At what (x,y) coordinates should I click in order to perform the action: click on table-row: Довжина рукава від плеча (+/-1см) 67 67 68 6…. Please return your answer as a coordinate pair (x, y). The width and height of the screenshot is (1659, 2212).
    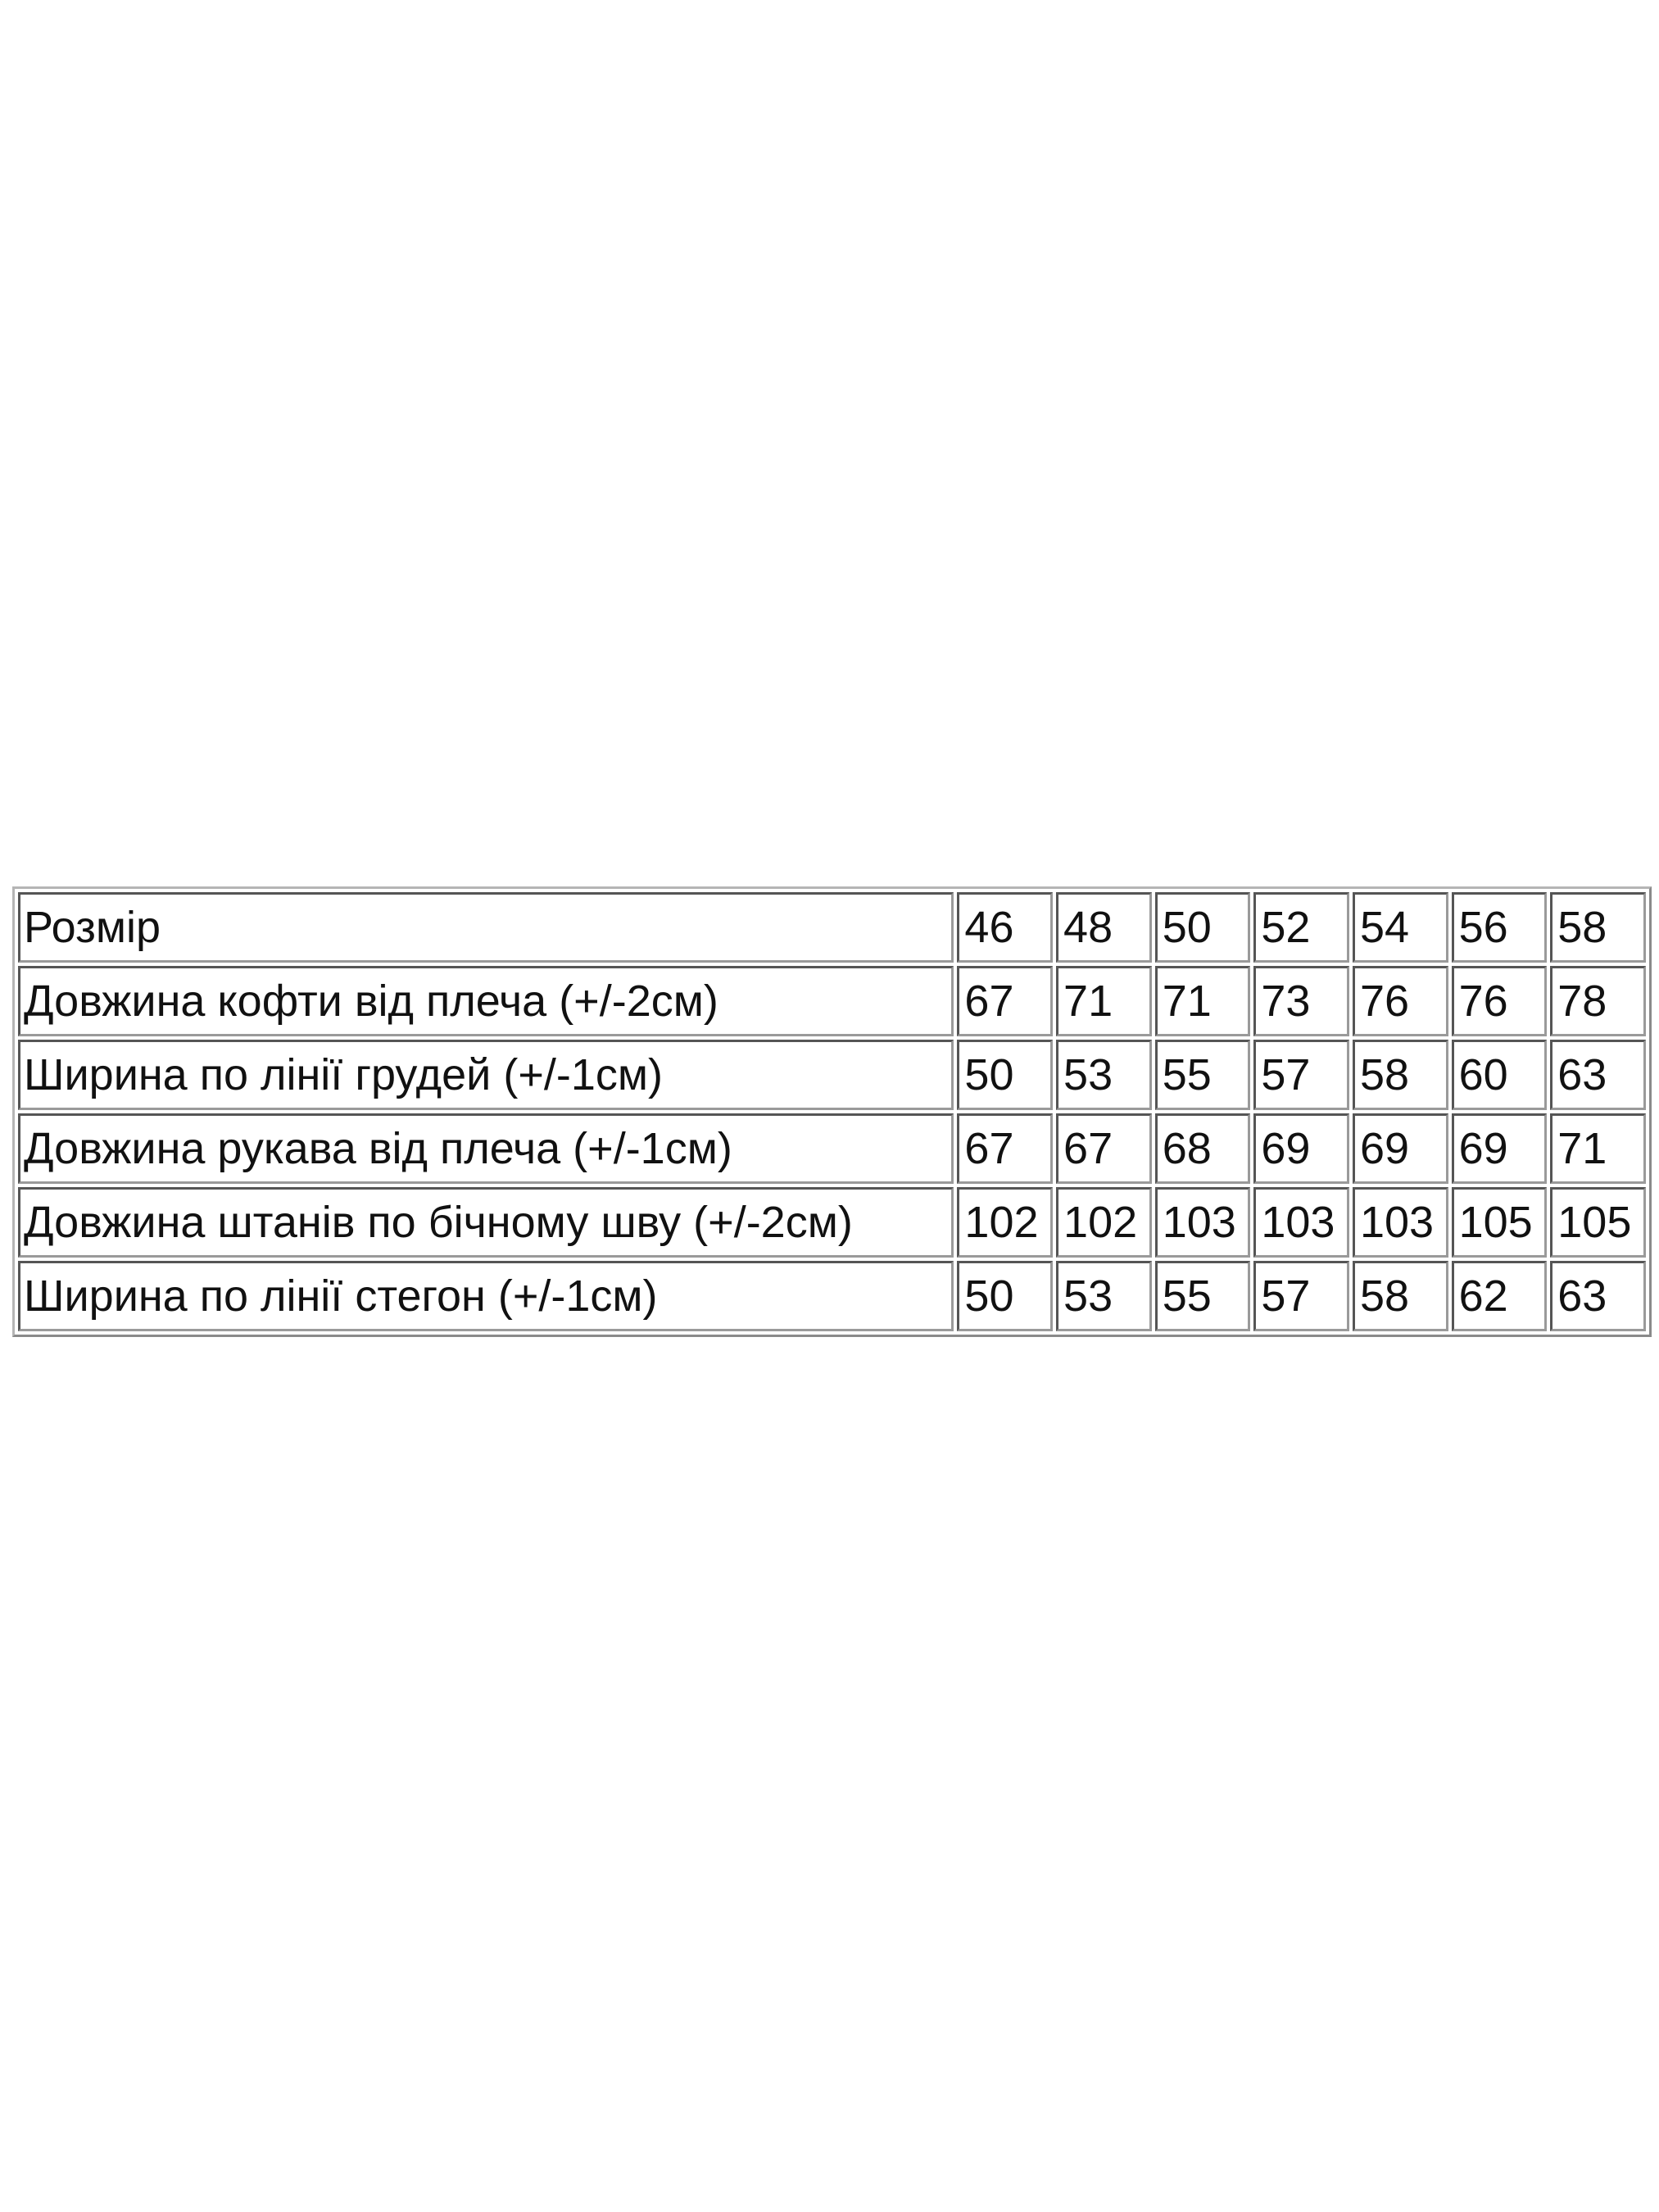
    Looking at the image, I should click on (832, 1148).